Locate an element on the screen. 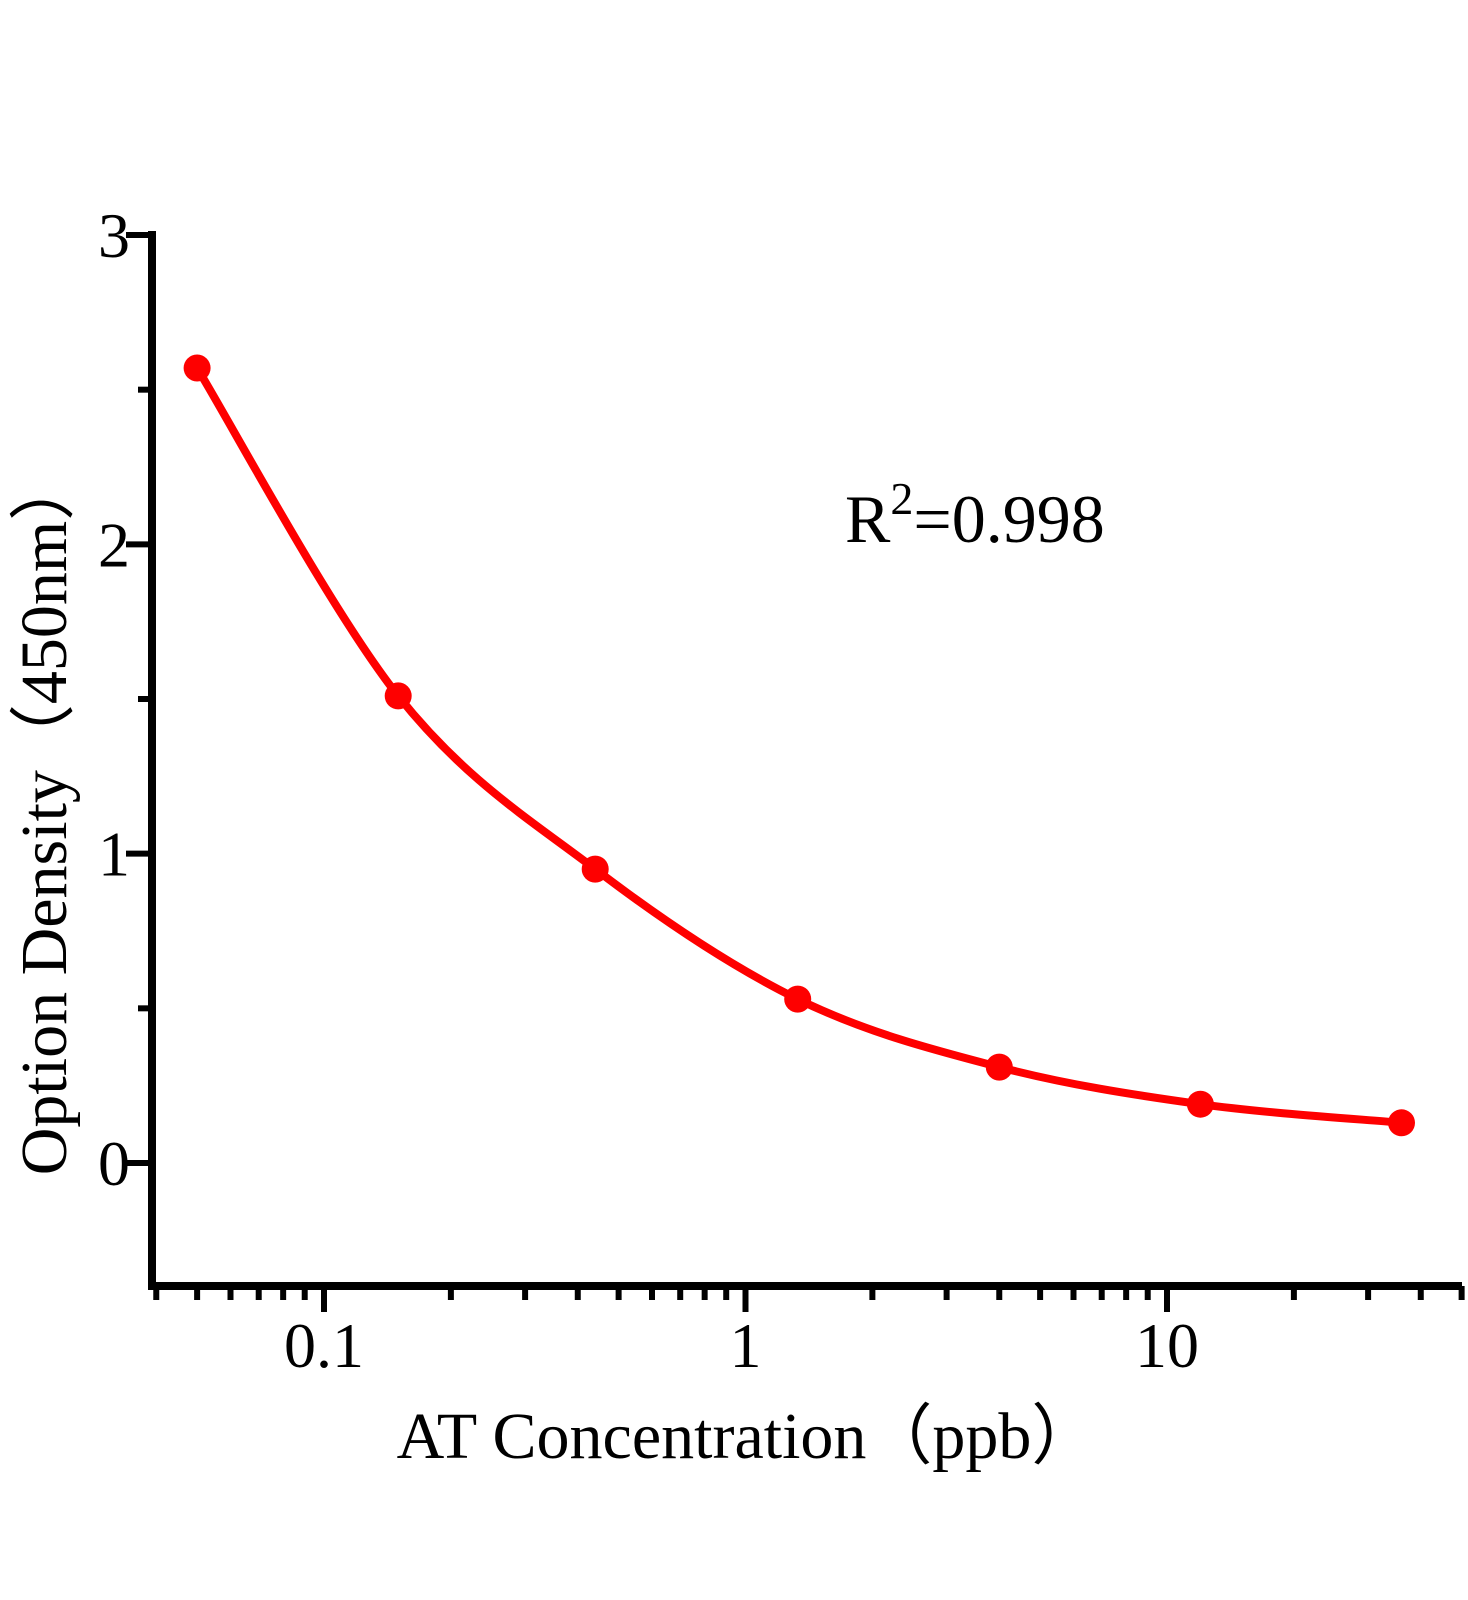  r-squared-value: =0.998 is located at coordinates (1009, 519).